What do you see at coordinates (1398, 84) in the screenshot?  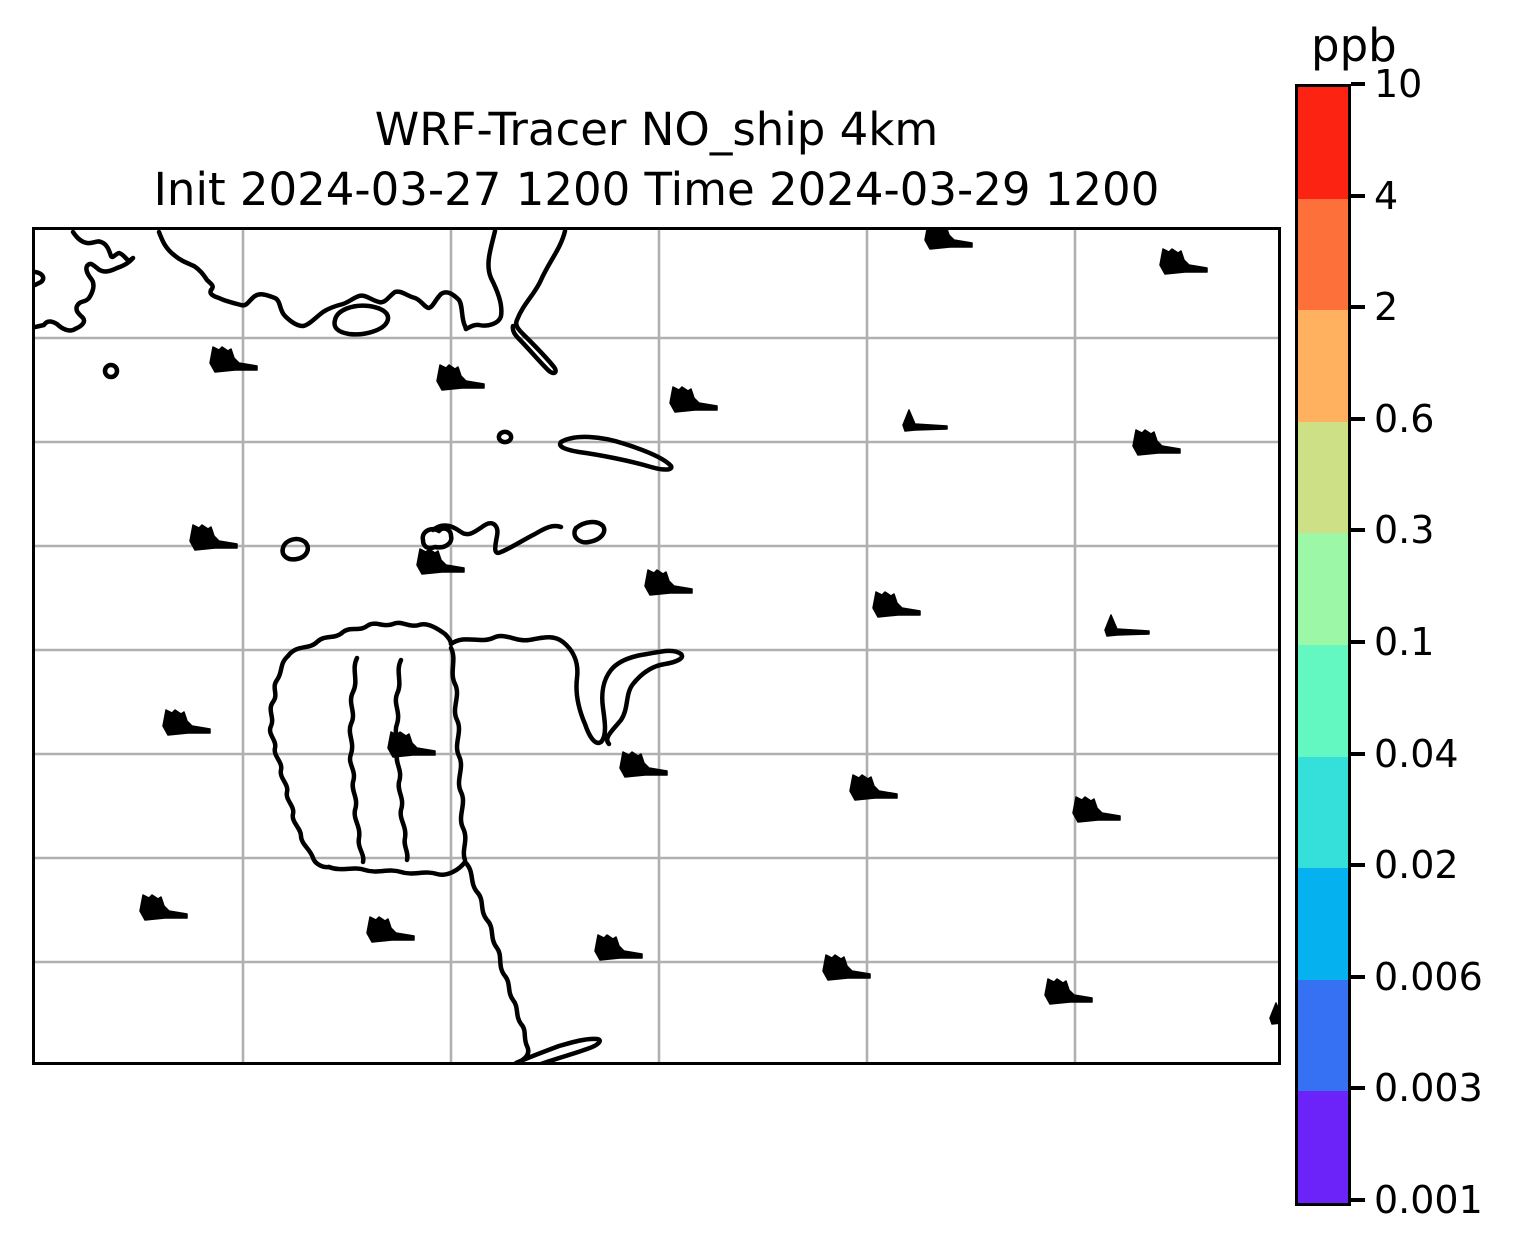 I see `colorbar-tick-label: 10` at bounding box center [1398, 84].